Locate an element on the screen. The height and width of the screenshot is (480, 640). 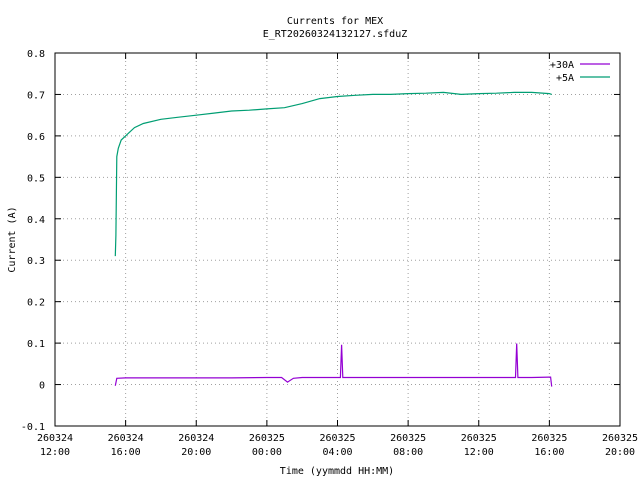
y-tick-label: 0.2 is located at coordinates (36, 303).